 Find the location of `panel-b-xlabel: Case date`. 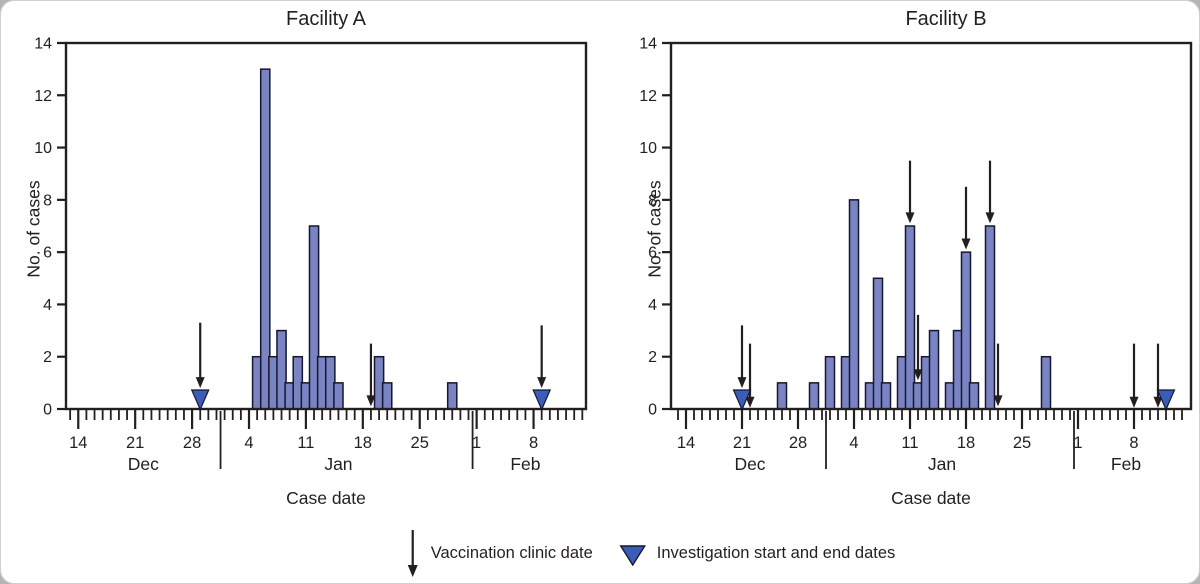

panel-b-xlabel: Case date is located at coordinates (931, 498).